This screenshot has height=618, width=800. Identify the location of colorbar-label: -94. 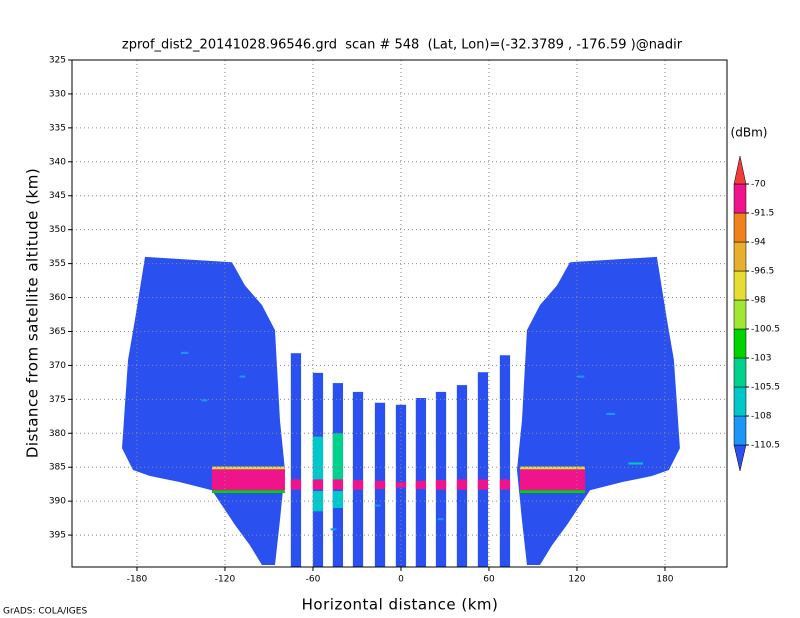
(758, 243).